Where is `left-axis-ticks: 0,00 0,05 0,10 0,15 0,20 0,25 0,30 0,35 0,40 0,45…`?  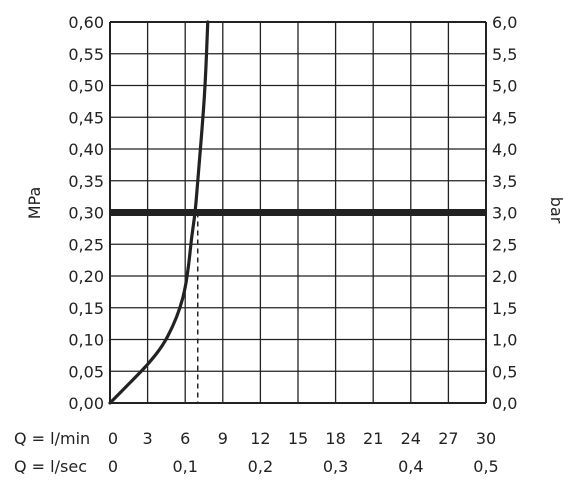 left-axis-ticks: 0,00 0,05 0,10 0,15 0,20 0,25 0,30 0,35 0,40 0,45… is located at coordinates (86, 213).